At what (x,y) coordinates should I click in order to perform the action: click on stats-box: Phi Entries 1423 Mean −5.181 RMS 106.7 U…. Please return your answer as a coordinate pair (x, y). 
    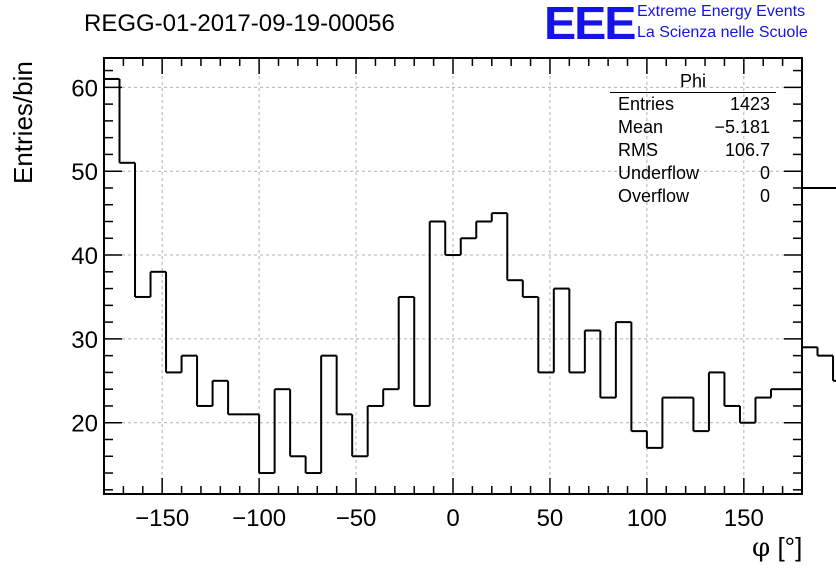
    Looking at the image, I should click on (693, 139).